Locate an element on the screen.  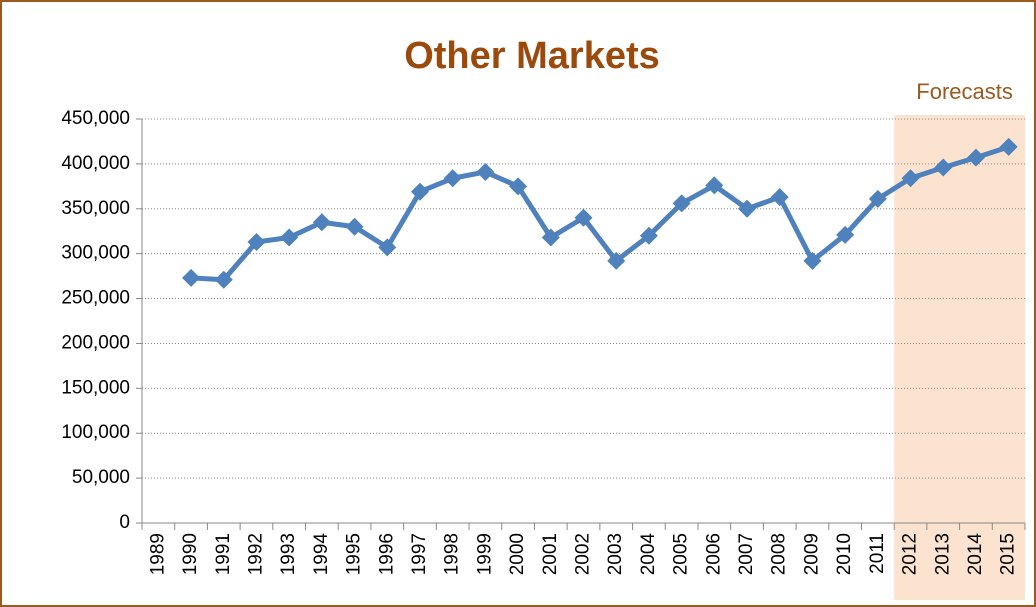
x-tick-label: 1992 is located at coordinates (255, 554).